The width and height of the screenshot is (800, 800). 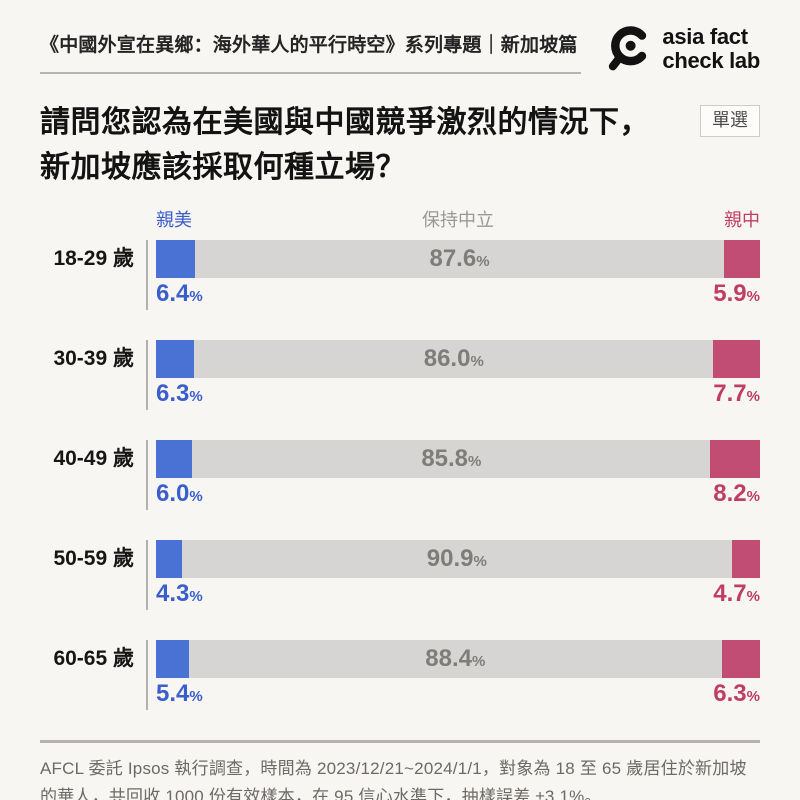 What do you see at coordinates (730, 593) in the screenshot?
I see `value-label-pro-china-number: 4.7` at bounding box center [730, 593].